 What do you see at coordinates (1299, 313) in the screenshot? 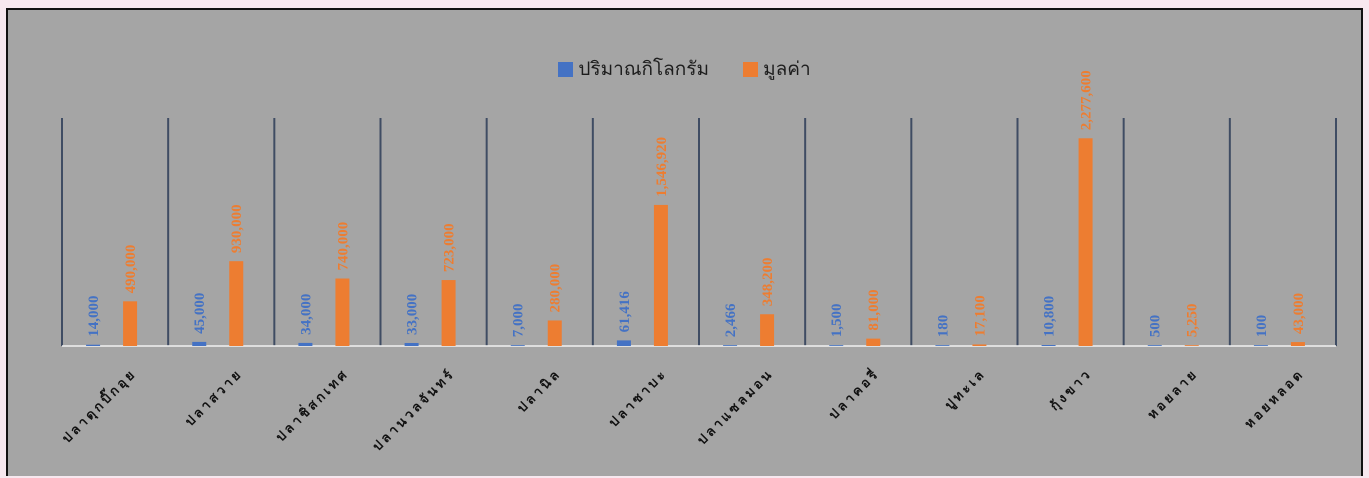
I see `data-label-value: 43,000` at bounding box center [1299, 313].